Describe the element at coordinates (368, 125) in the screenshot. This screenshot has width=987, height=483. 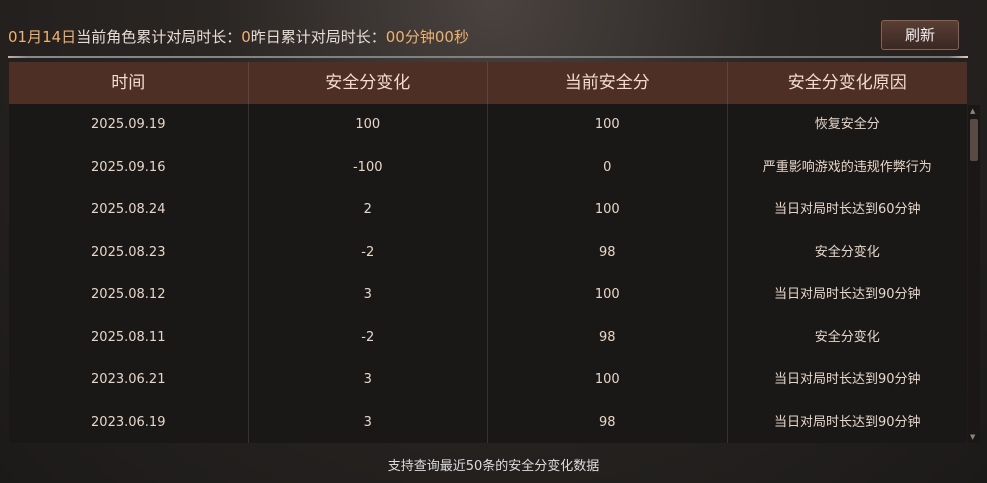
I see `cell-change: 100` at that location.